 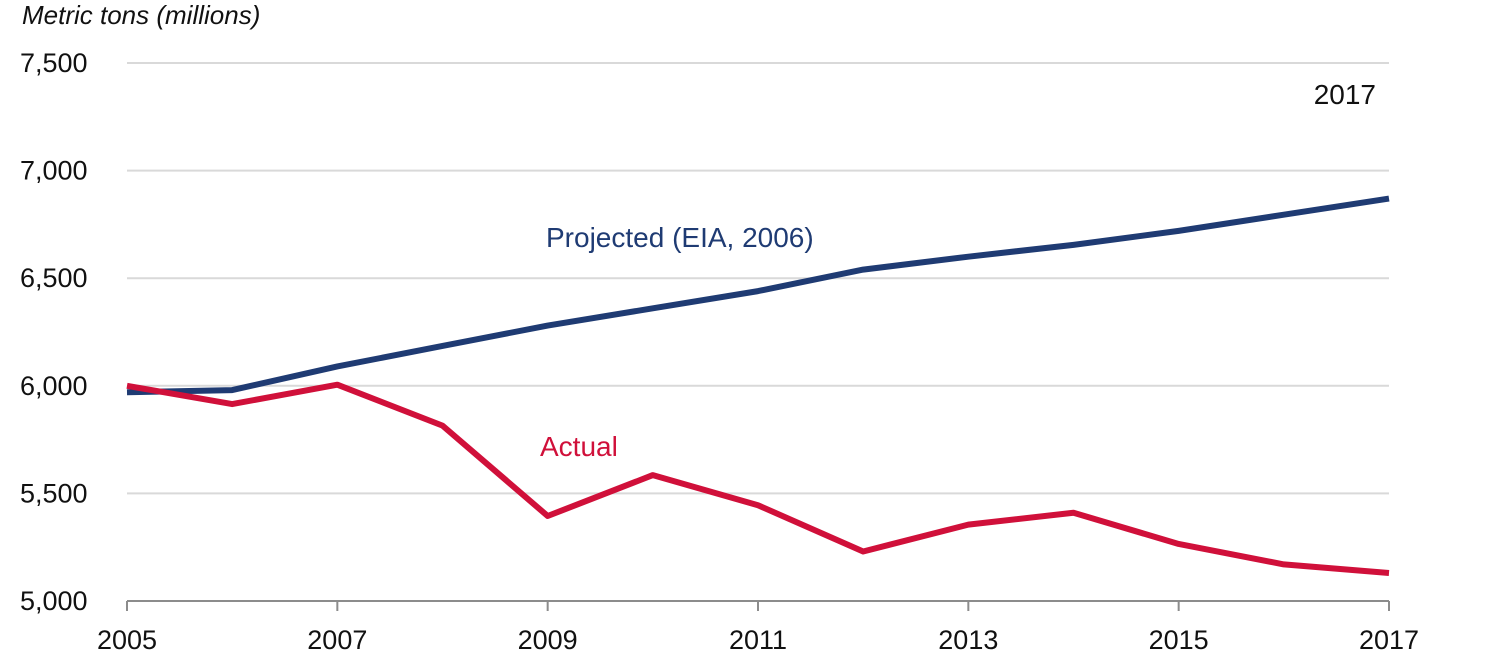 I want to click on y-tick-label: 5,000, so click(x=54, y=601).